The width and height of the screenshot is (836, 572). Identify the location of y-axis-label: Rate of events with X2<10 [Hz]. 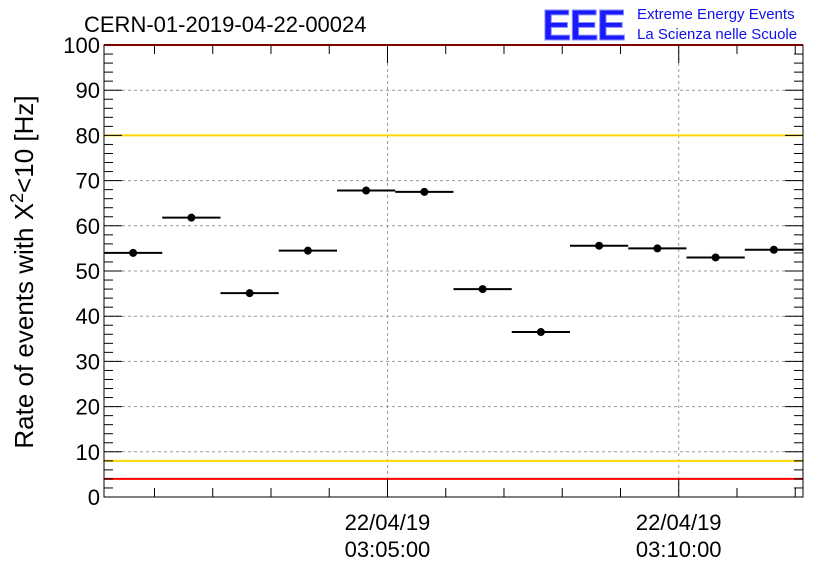
(23, 271).